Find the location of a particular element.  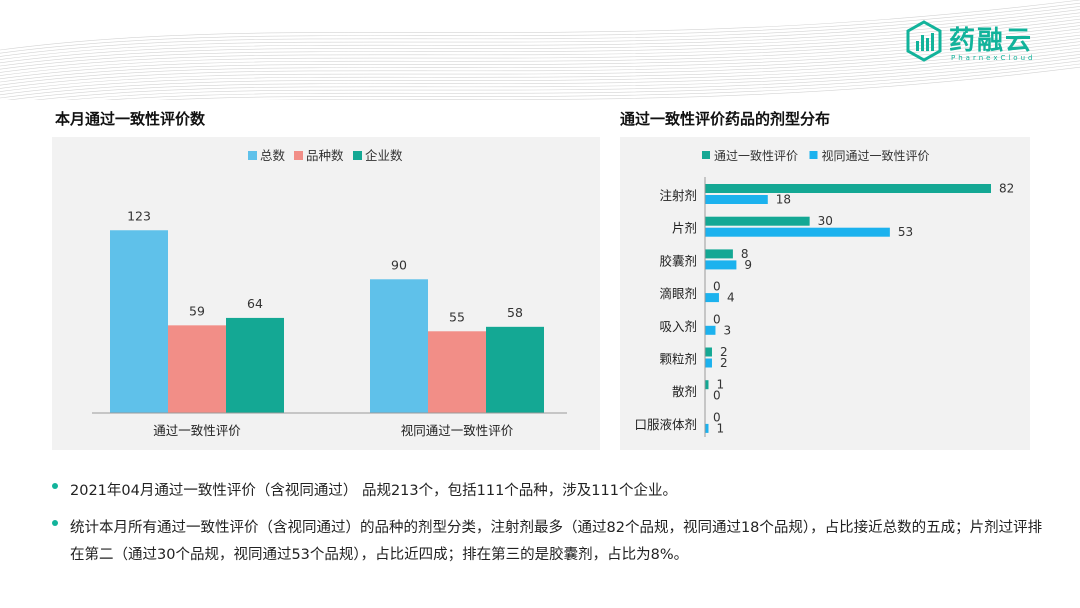

right-chart-title: 通过一致性评价药品的剂型分布 is located at coordinates (725, 119).